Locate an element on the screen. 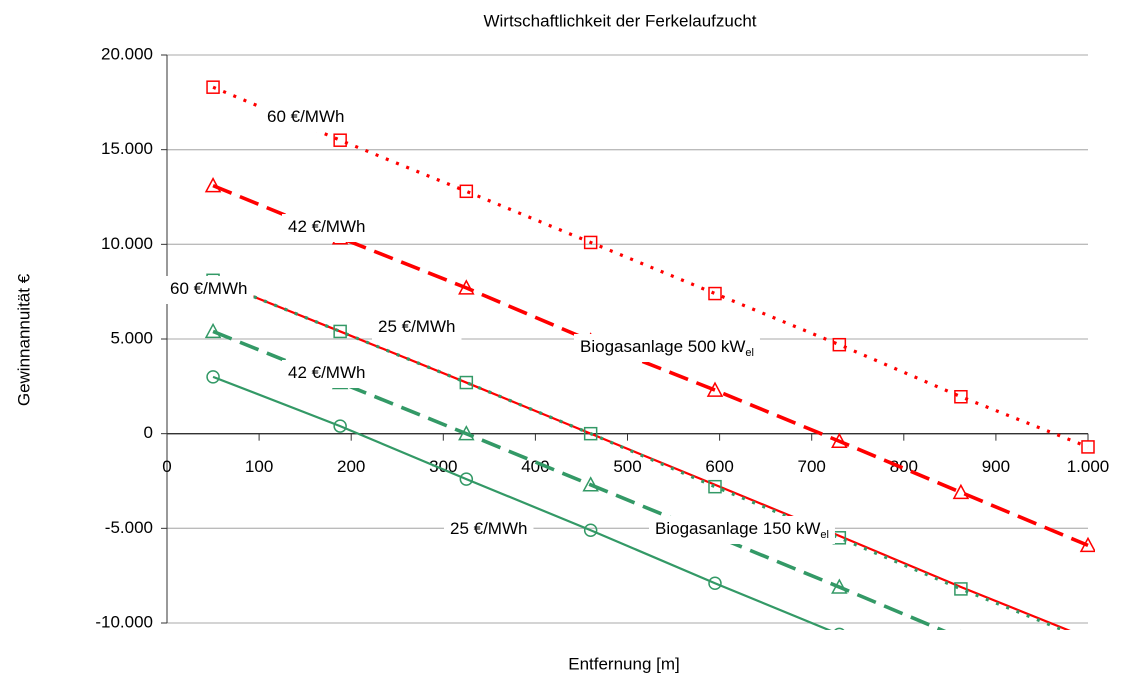 The width and height of the screenshot is (1123, 683). x-tick-label: 0 is located at coordinates (166, 466).